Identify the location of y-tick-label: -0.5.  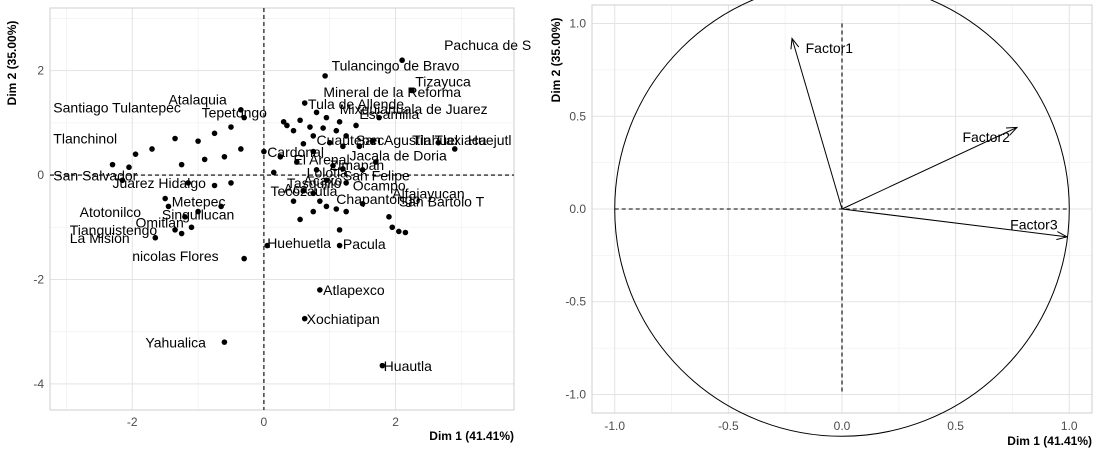
(575, 302).